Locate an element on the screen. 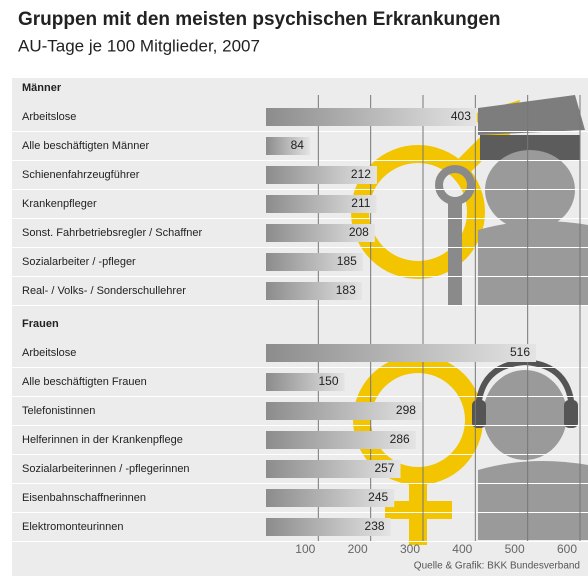  category-label: Sozialarbeiterinnen / -pflegerinnen is located at coordinates (106, 469).